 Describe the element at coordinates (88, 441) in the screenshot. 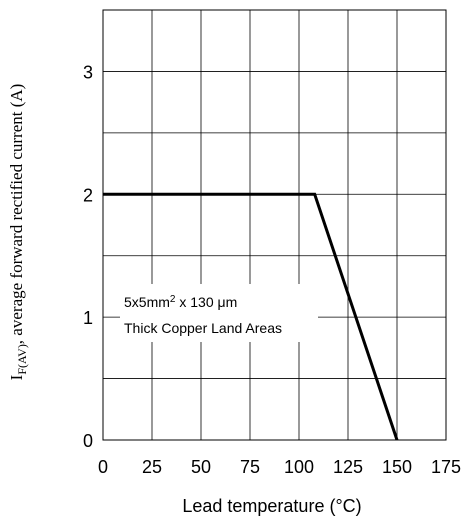

I see `y-tick-label: 0` at that location.